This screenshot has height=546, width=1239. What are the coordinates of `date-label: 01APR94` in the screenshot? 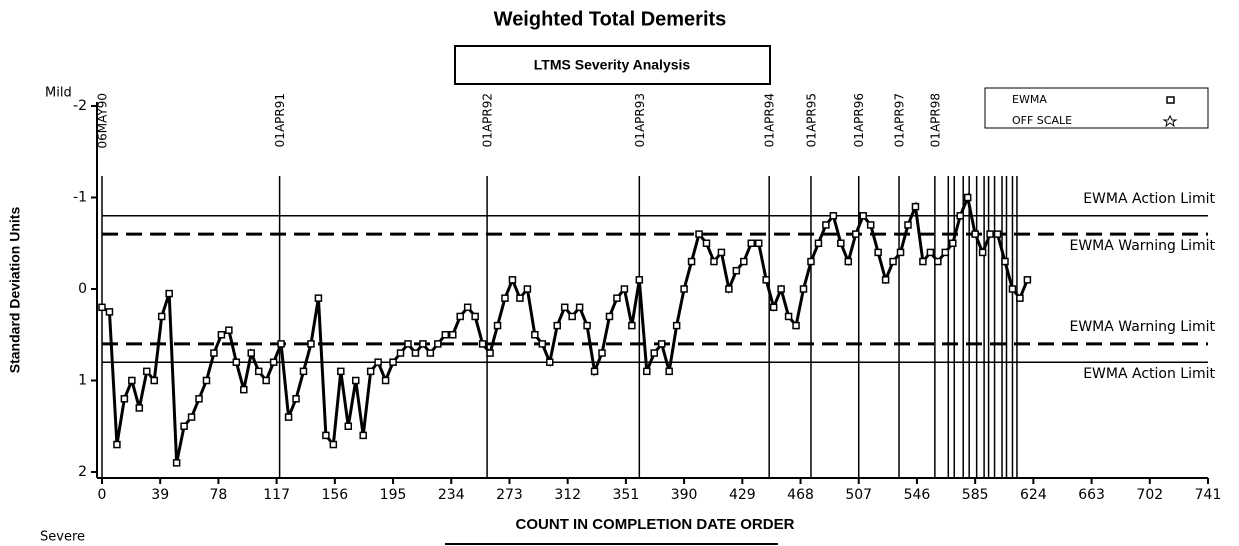 It's located at (770, 120).